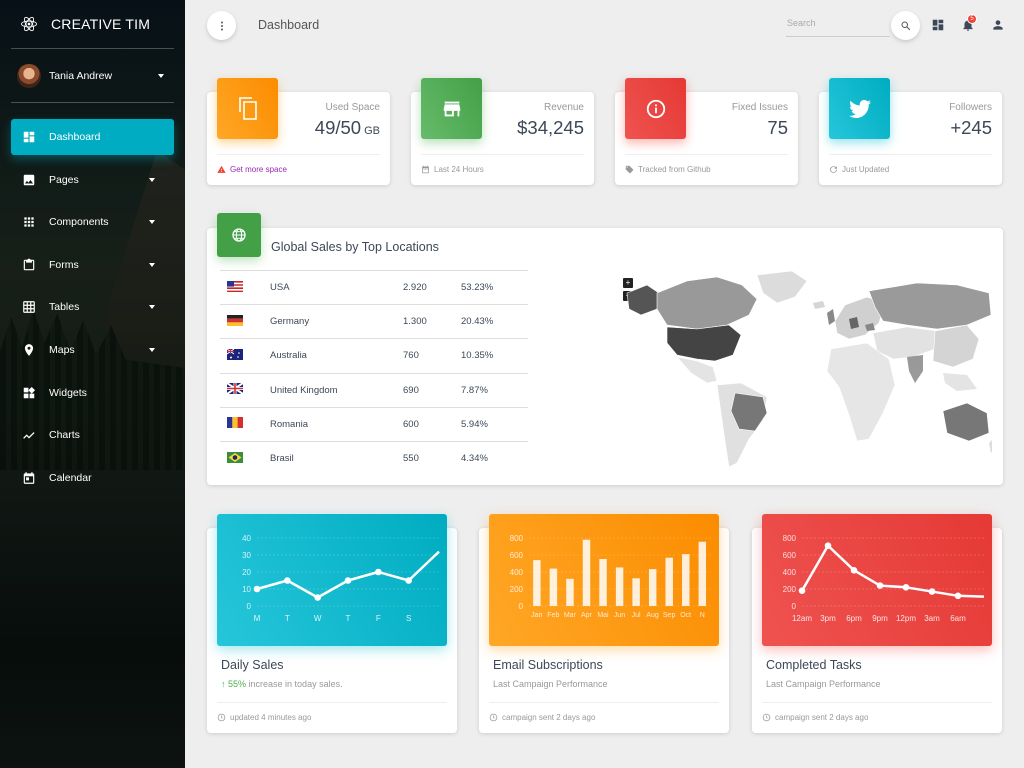 This screenshot has width=1024, height=768. What do you see at coordinates (221, 169) in the screenshot?
I see `warning-icon` at bounding box center [221, 169].